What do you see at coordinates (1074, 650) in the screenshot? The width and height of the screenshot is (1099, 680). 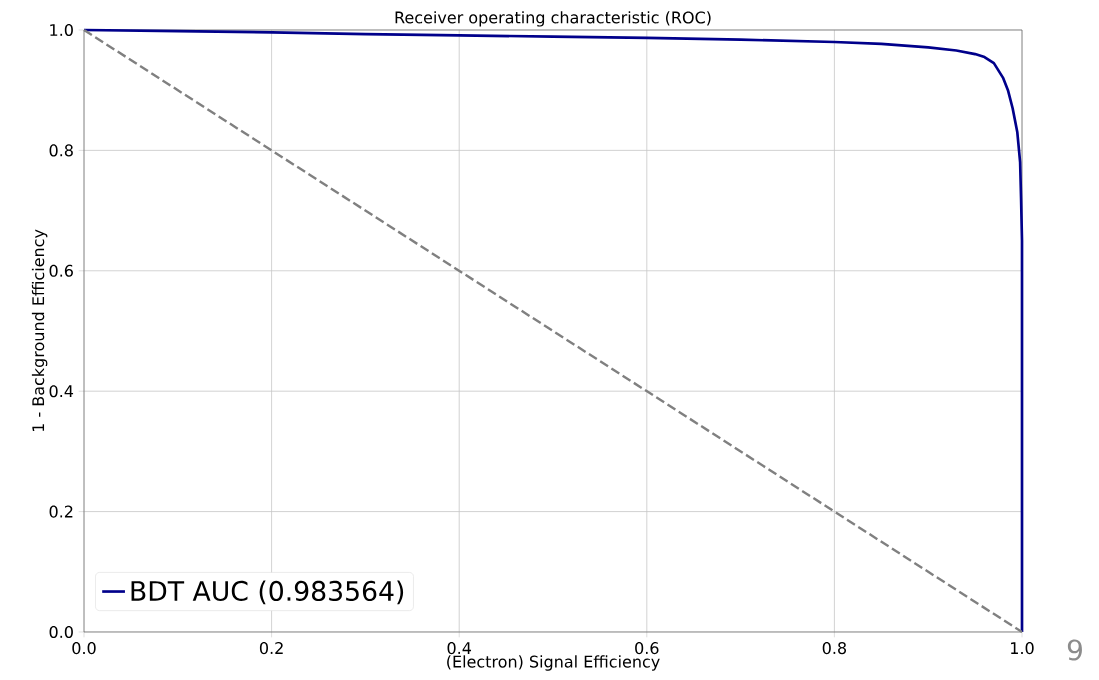 I see `text: 9` at bounding box center [1074, 650].